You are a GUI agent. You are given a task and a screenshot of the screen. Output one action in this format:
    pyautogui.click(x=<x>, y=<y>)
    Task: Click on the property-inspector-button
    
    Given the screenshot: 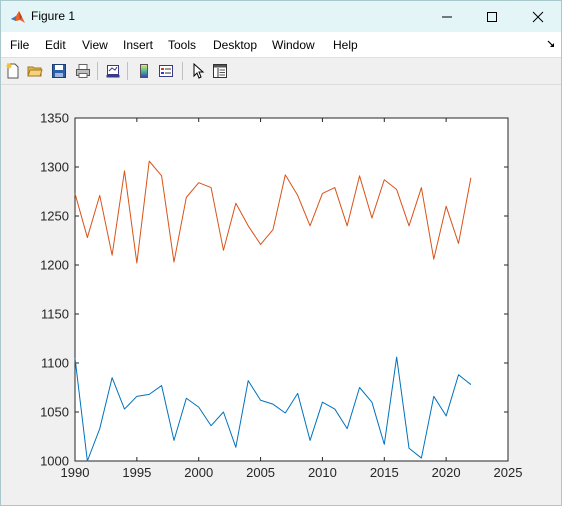 What is the action you would take?
    pyautogui.click(x=220, y=71)
    